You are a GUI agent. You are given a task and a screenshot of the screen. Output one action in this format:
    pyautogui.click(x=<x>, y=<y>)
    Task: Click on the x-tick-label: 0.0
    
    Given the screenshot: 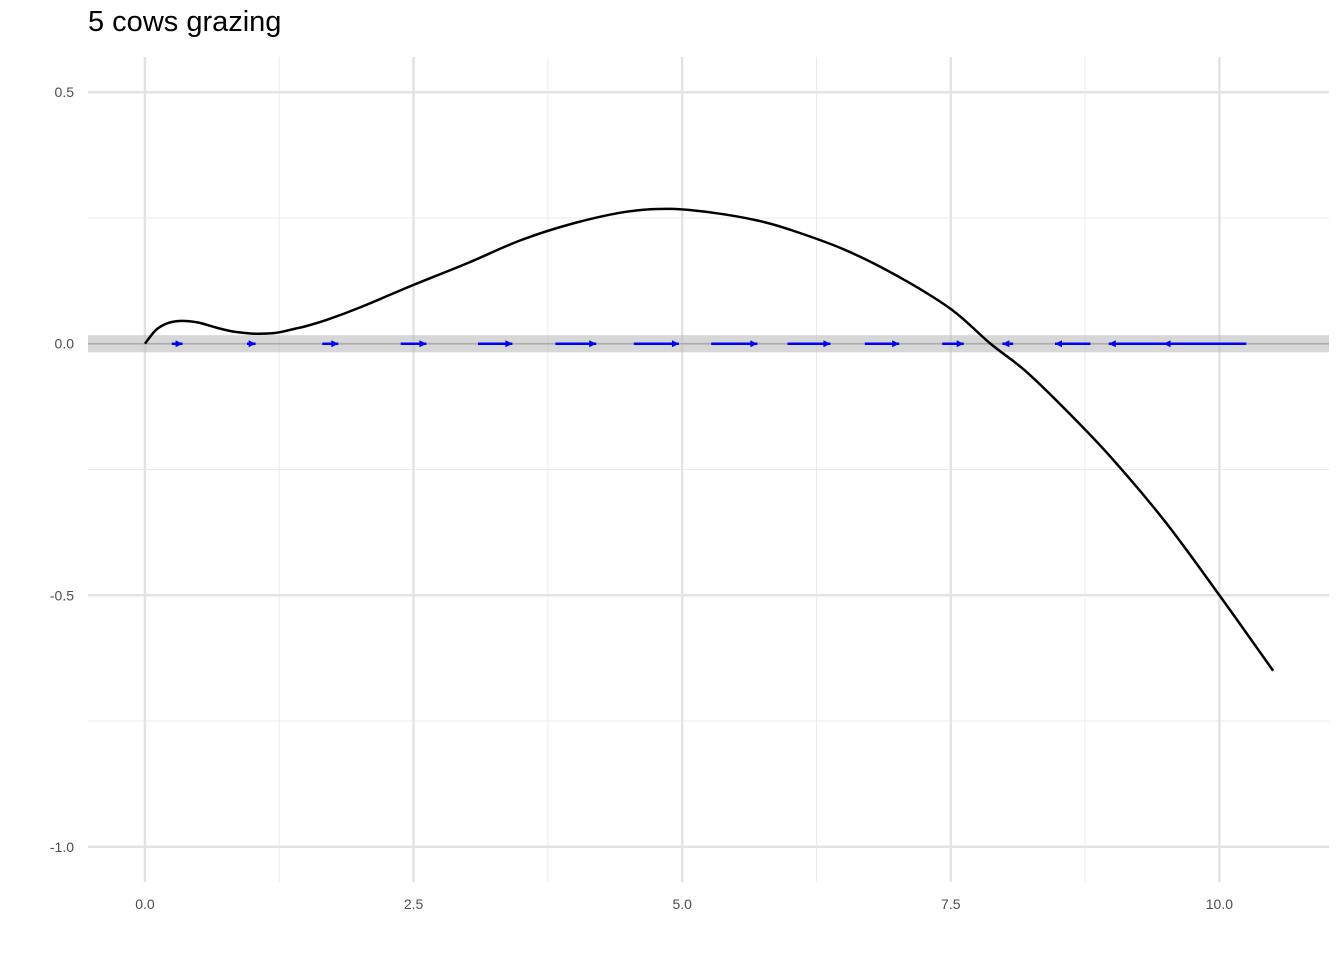 What is the action you would take?
    pyautogui.click(x=145, y=904)
    